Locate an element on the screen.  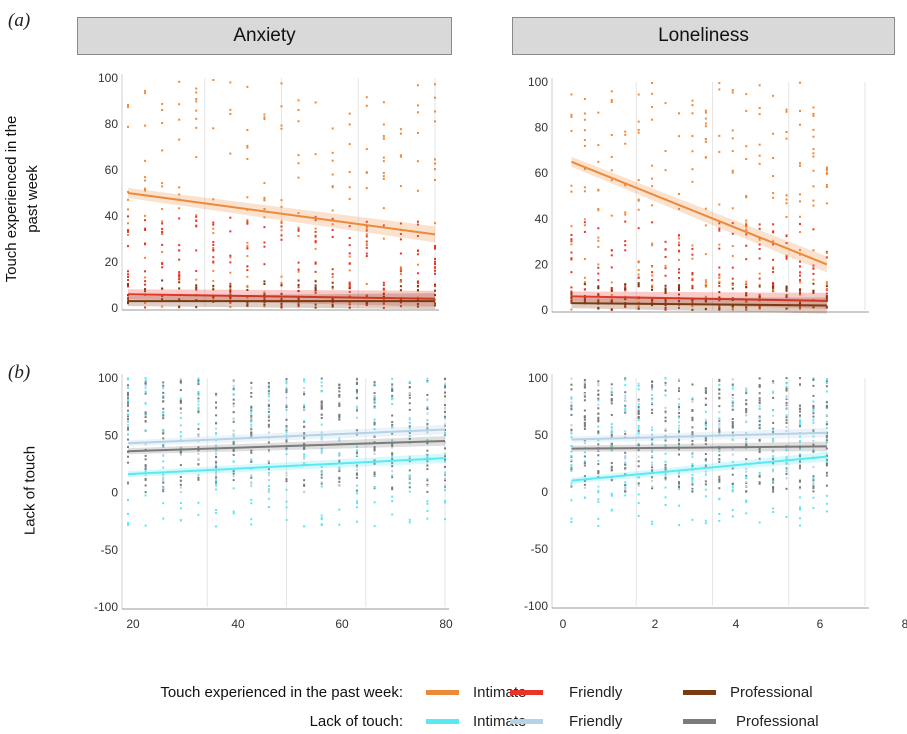
header-loneliness-label: Loneliness is located at coordinates (703, 35).